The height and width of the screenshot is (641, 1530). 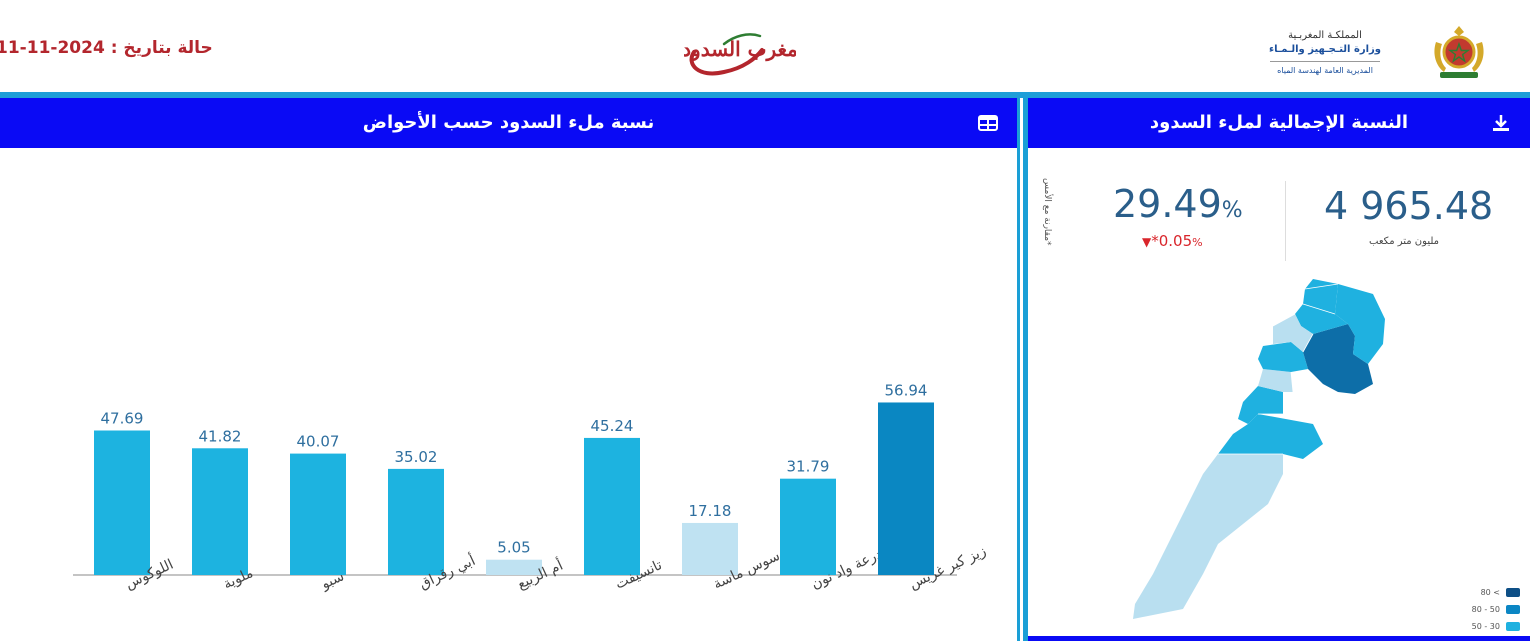 I want to click on maghreb-dams-logo: مغرب السدود, so click(x=740, y=53).